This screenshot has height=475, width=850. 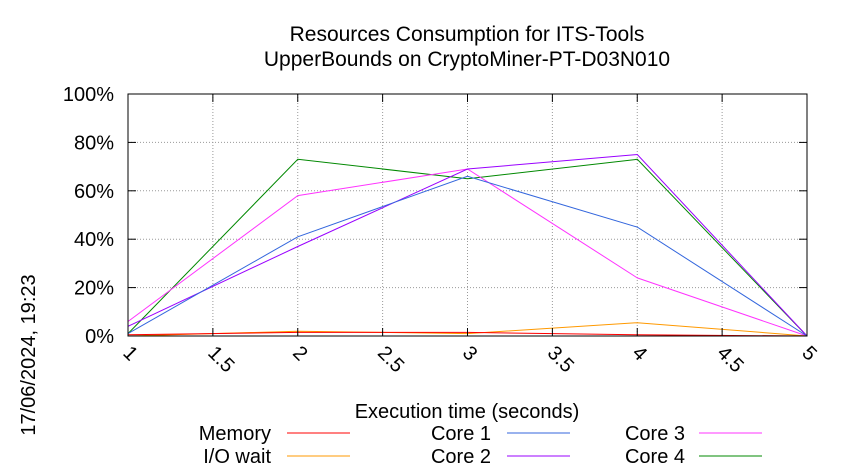 What do you see at coordinates (94, 289) in the screenshot?
I see `y-tick-label: 20%` at bounding box center [94, 289].